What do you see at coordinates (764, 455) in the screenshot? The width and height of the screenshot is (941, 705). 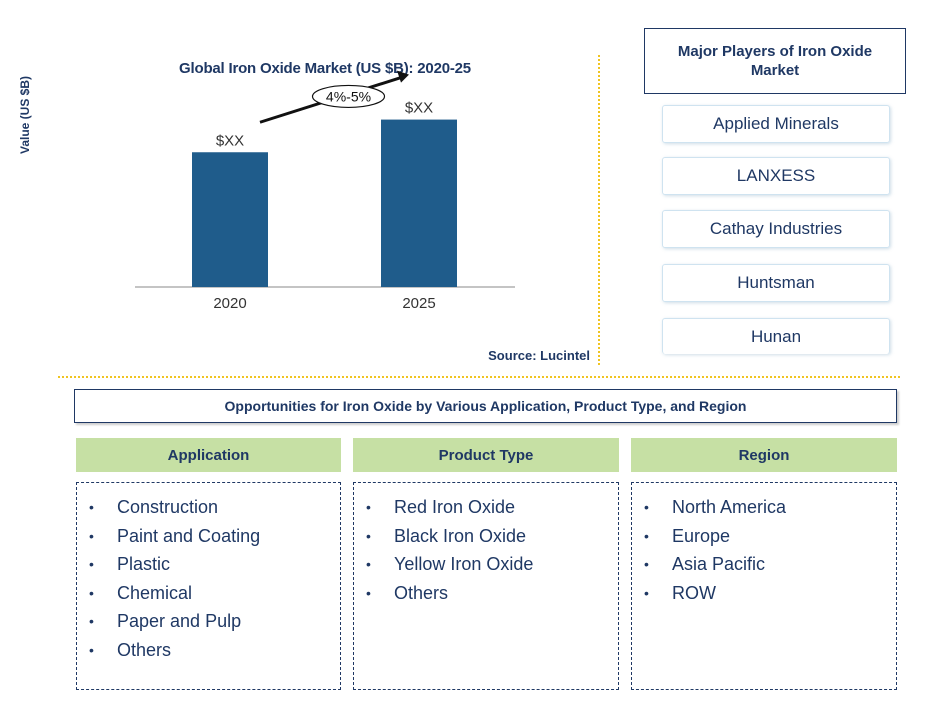 I see `category-header-region: Region` at bounding box center [764, 455].